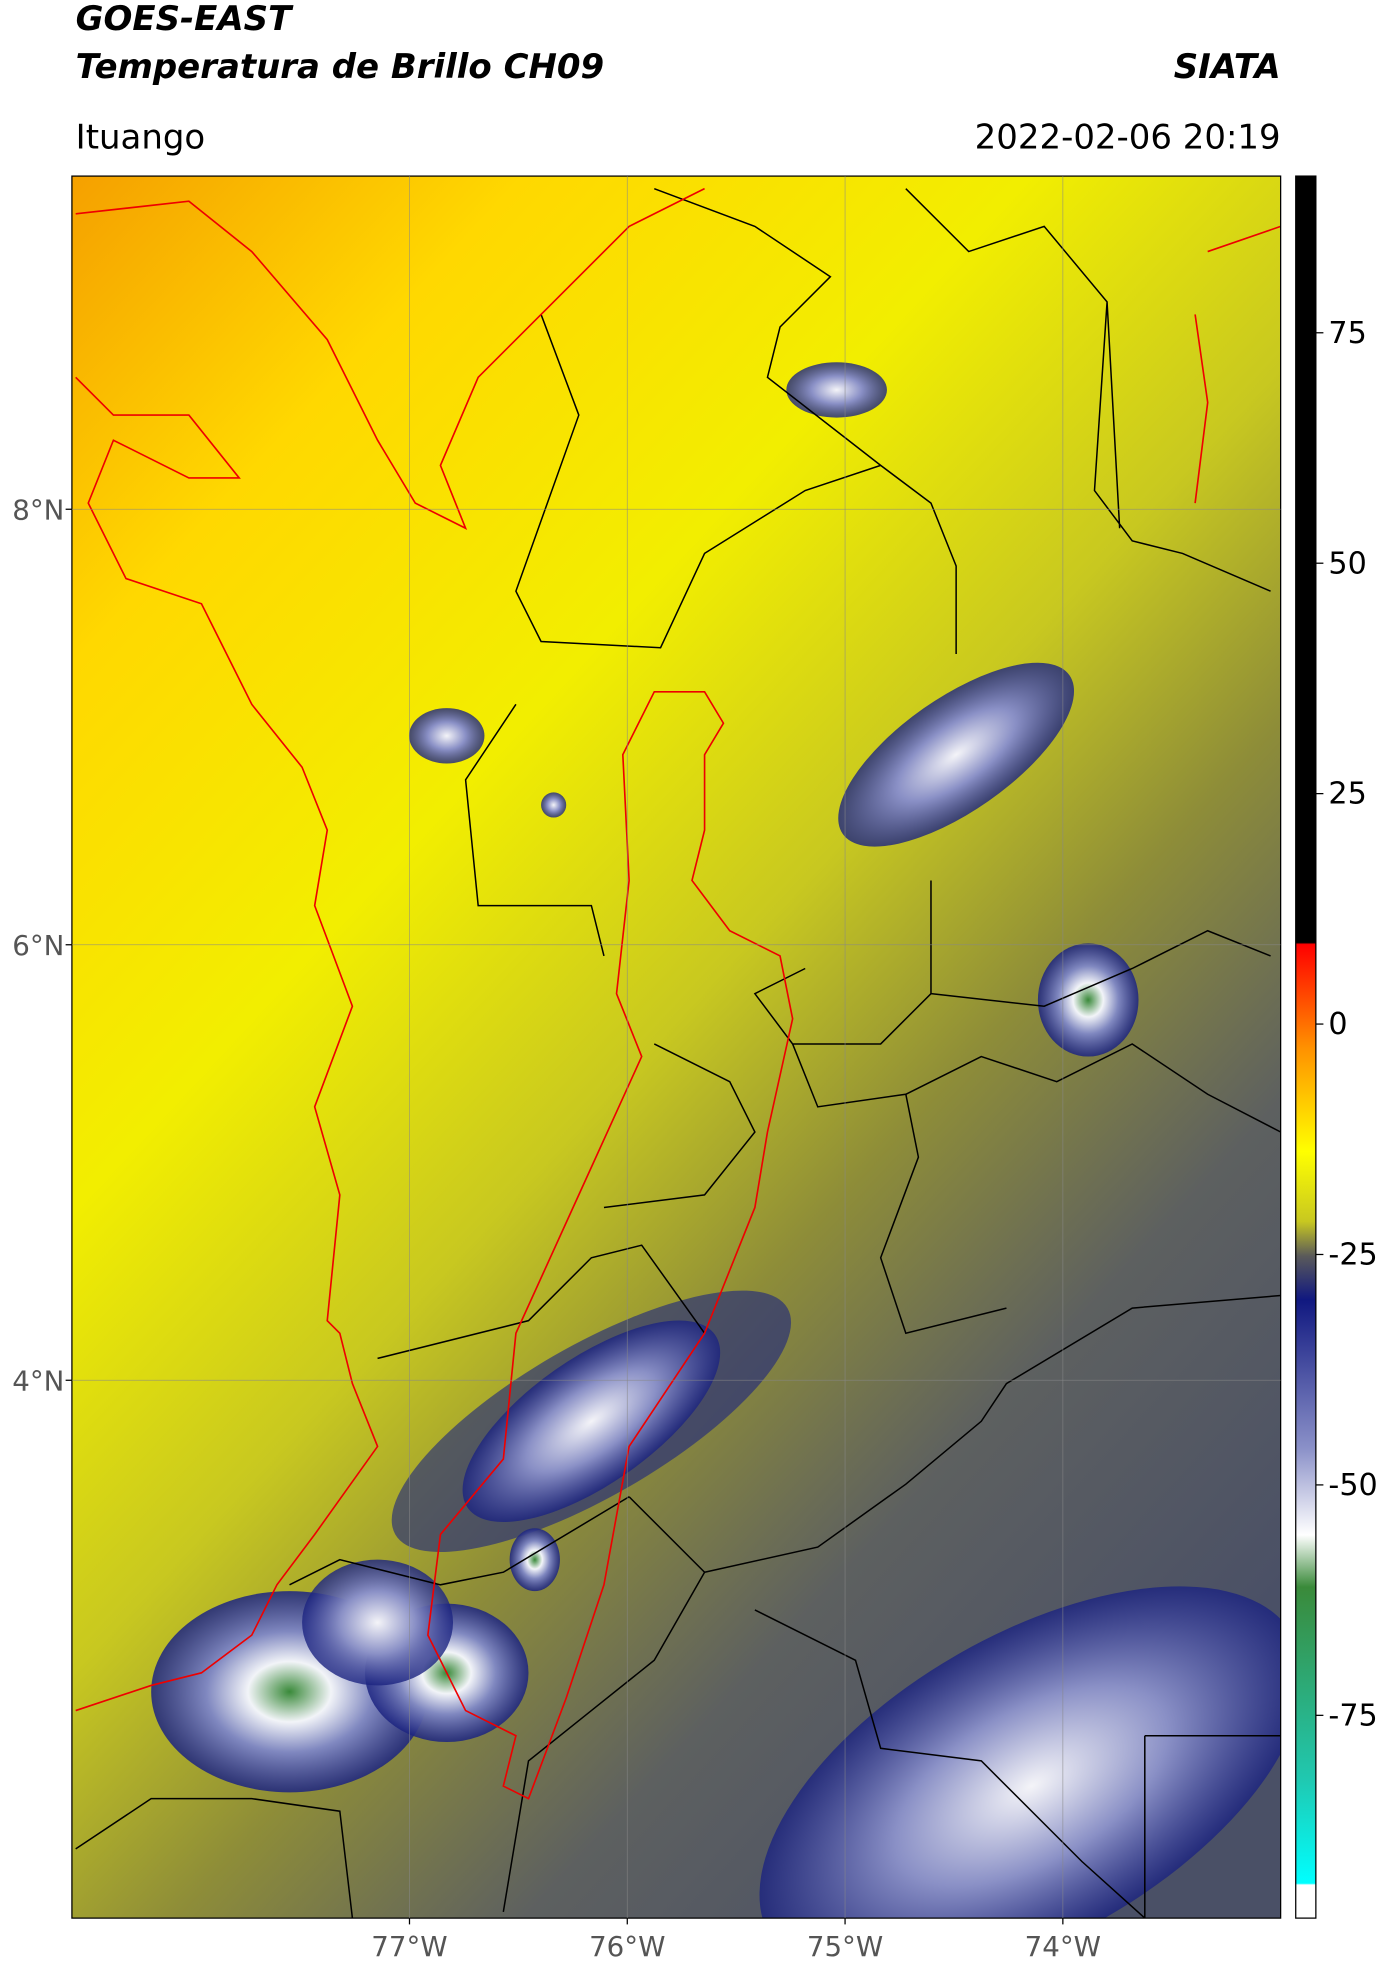 This screenshot has width=1384, height=1981. Describe the element at coordinates (340, 67) in the screenshot. I see `subtitle: Temperatura de Brillo CH09` at that location.